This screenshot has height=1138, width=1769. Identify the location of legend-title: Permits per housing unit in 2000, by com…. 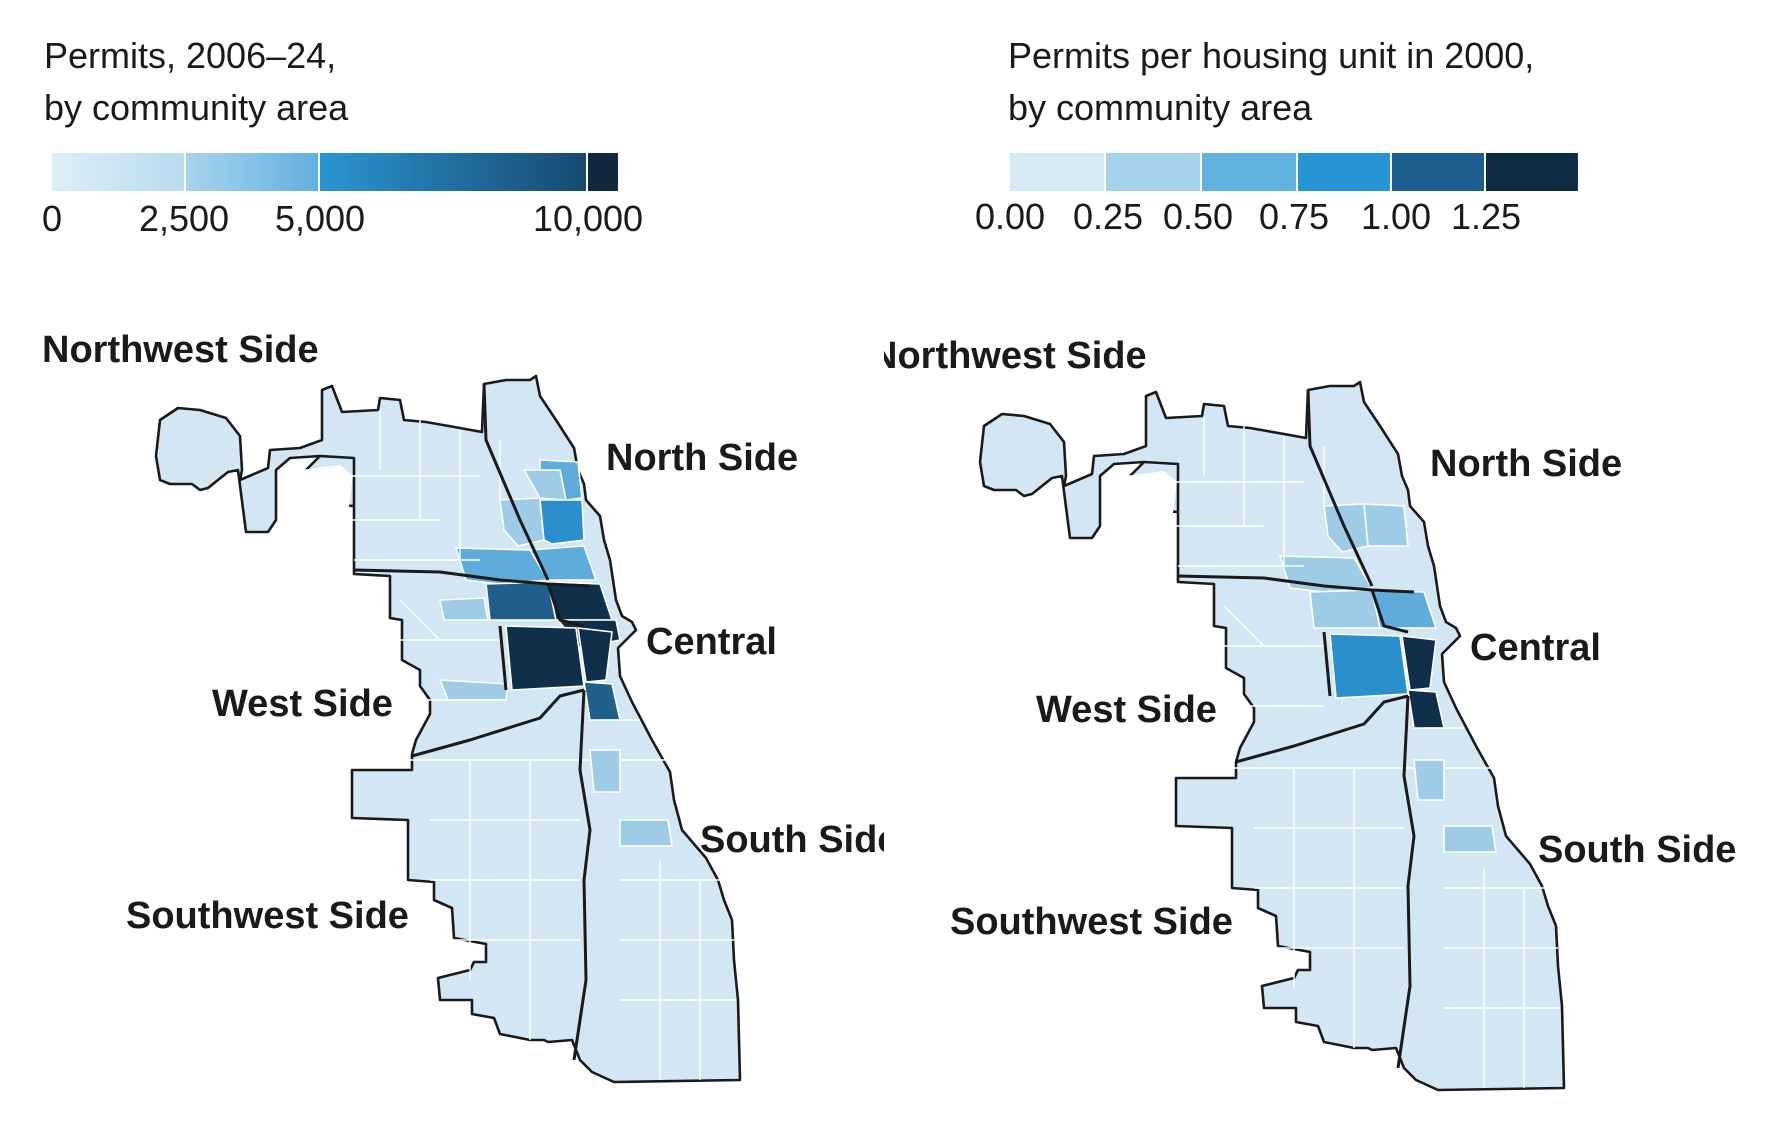
(1271, 82).